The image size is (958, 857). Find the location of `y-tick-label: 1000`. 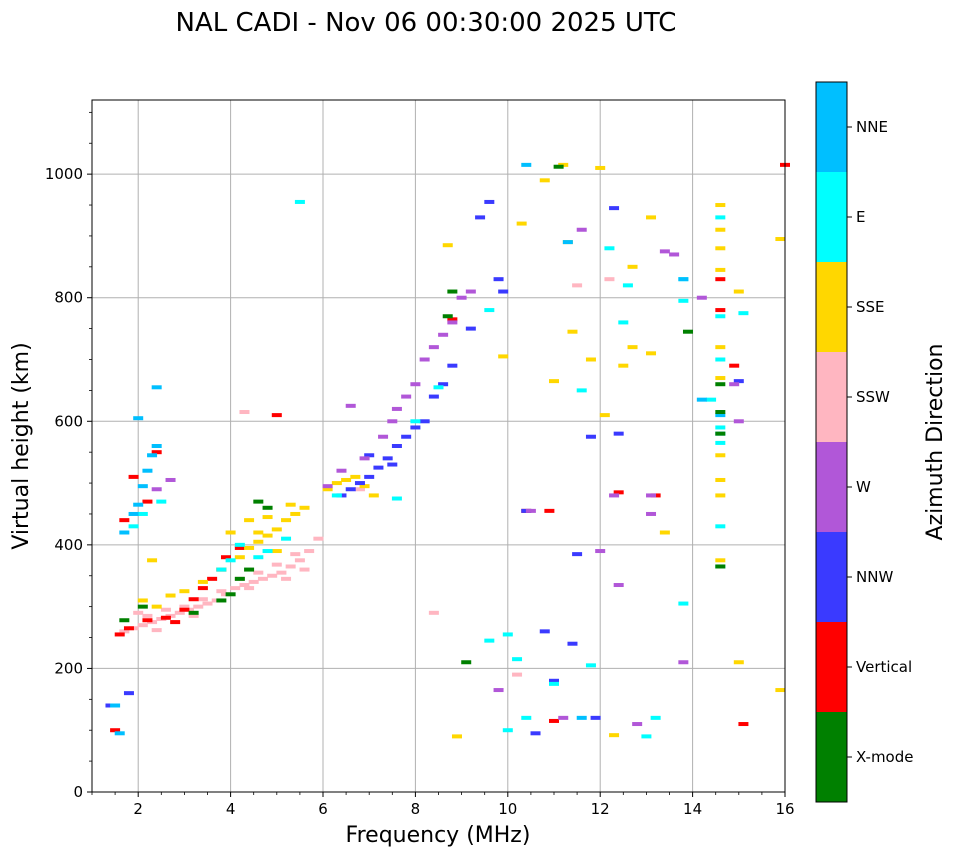

y-tick-label: 1000 is located at coordinates (64, 174).